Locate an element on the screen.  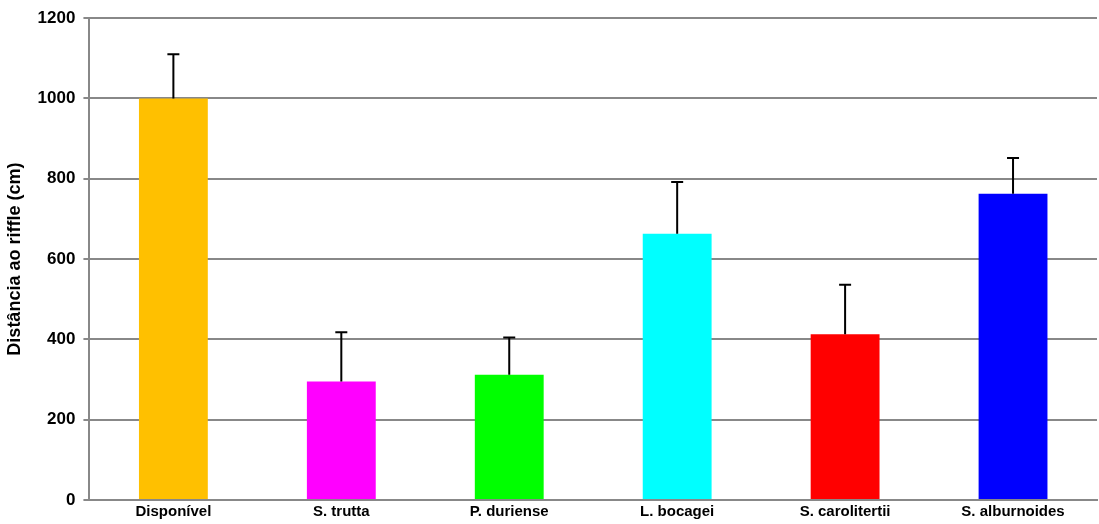
x-tick-label: L. bocagei is located at coordinates (677, 511).